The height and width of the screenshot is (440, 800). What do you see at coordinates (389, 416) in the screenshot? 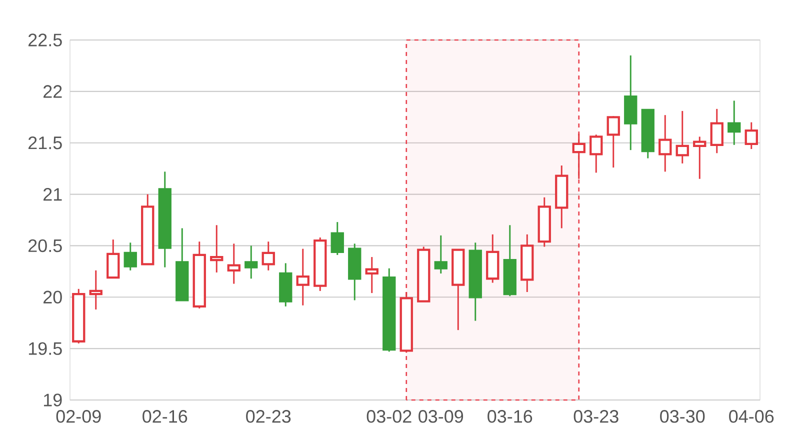
I see `x-tick-label: 03-02` at bounding box center [389, 416].